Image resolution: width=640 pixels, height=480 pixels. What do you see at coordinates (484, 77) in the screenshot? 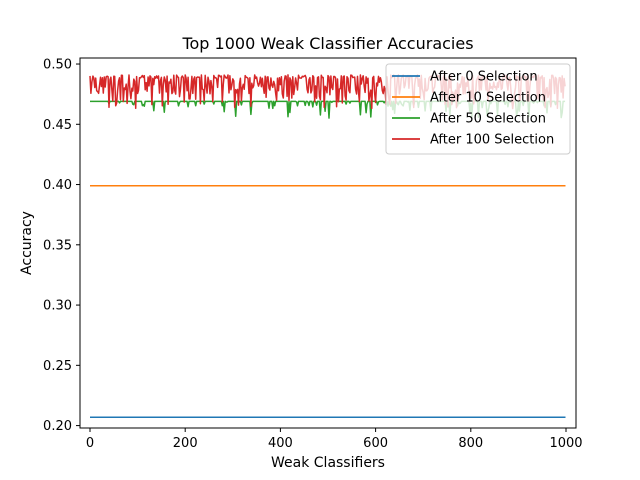
I see `legend-label: After 0 Selection` at bounding box center [484, 77].